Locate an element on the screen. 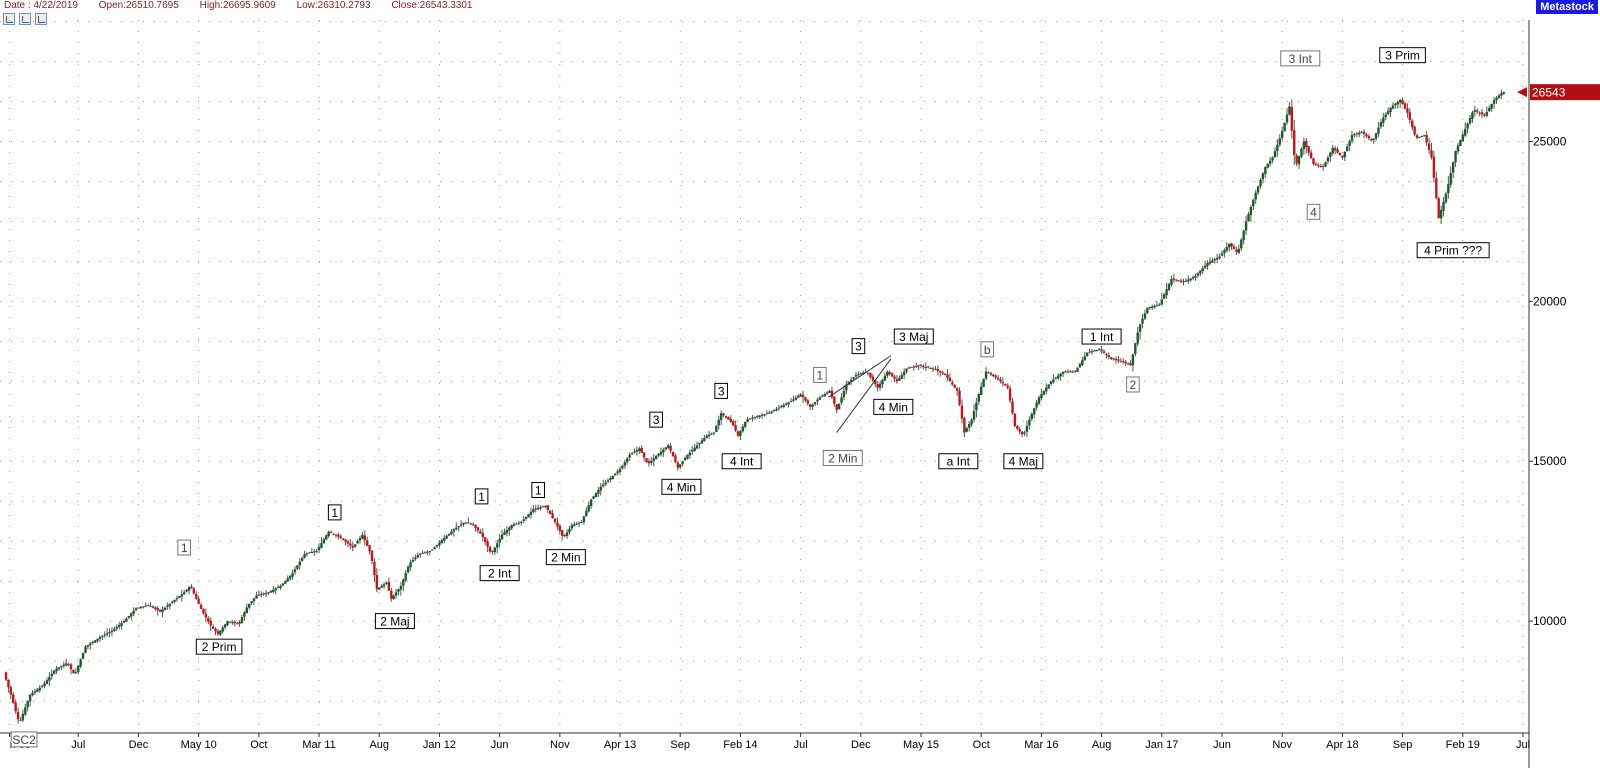 The image size is (1600, 768). last-price-label: 26543 is located at coordinates (1549, 93).